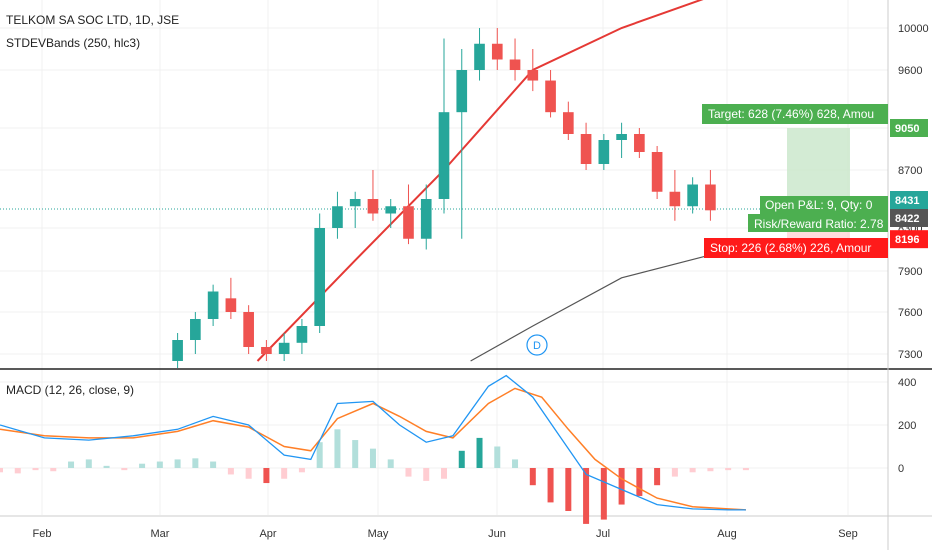 The image size is (932, 550). Describe the element at coordinates (907, 426) in the screenshot. I see `macd-tick-label: 200` at that location.